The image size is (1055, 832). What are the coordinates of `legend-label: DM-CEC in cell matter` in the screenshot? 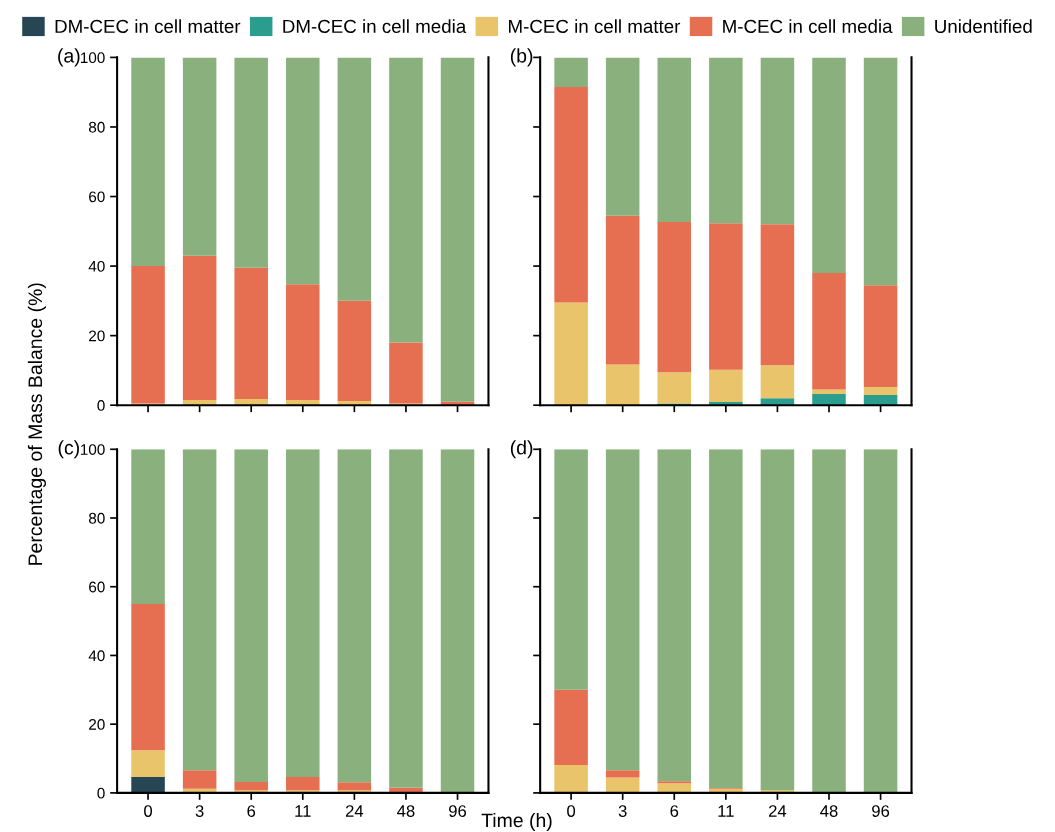 It's located at (148, 26).